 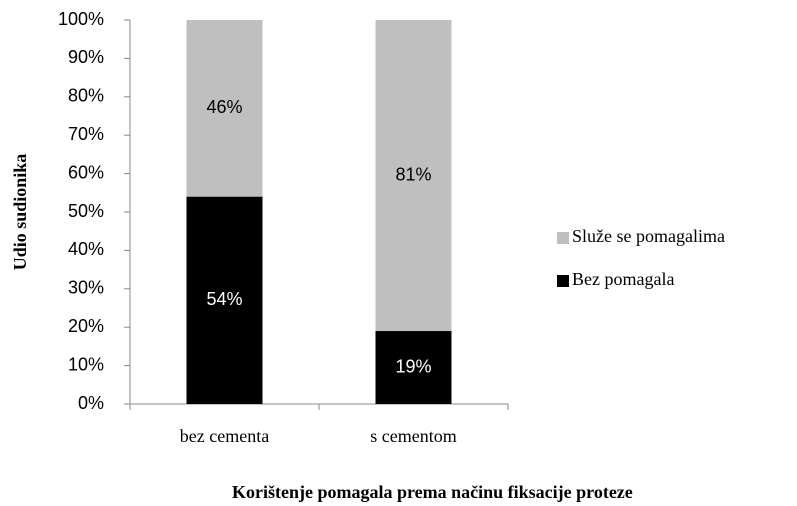 I want to click on y-tick-label: 100%, so click(x=81, y=19).